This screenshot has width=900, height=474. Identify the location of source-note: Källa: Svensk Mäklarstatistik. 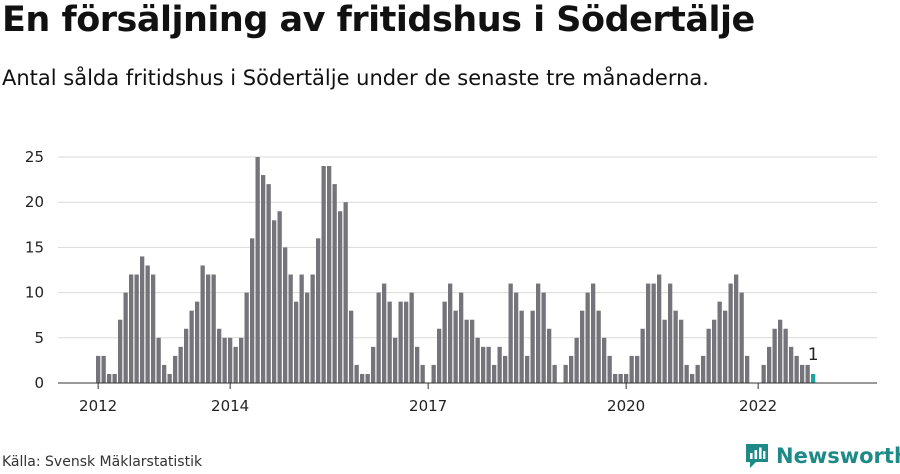
(102, 462).